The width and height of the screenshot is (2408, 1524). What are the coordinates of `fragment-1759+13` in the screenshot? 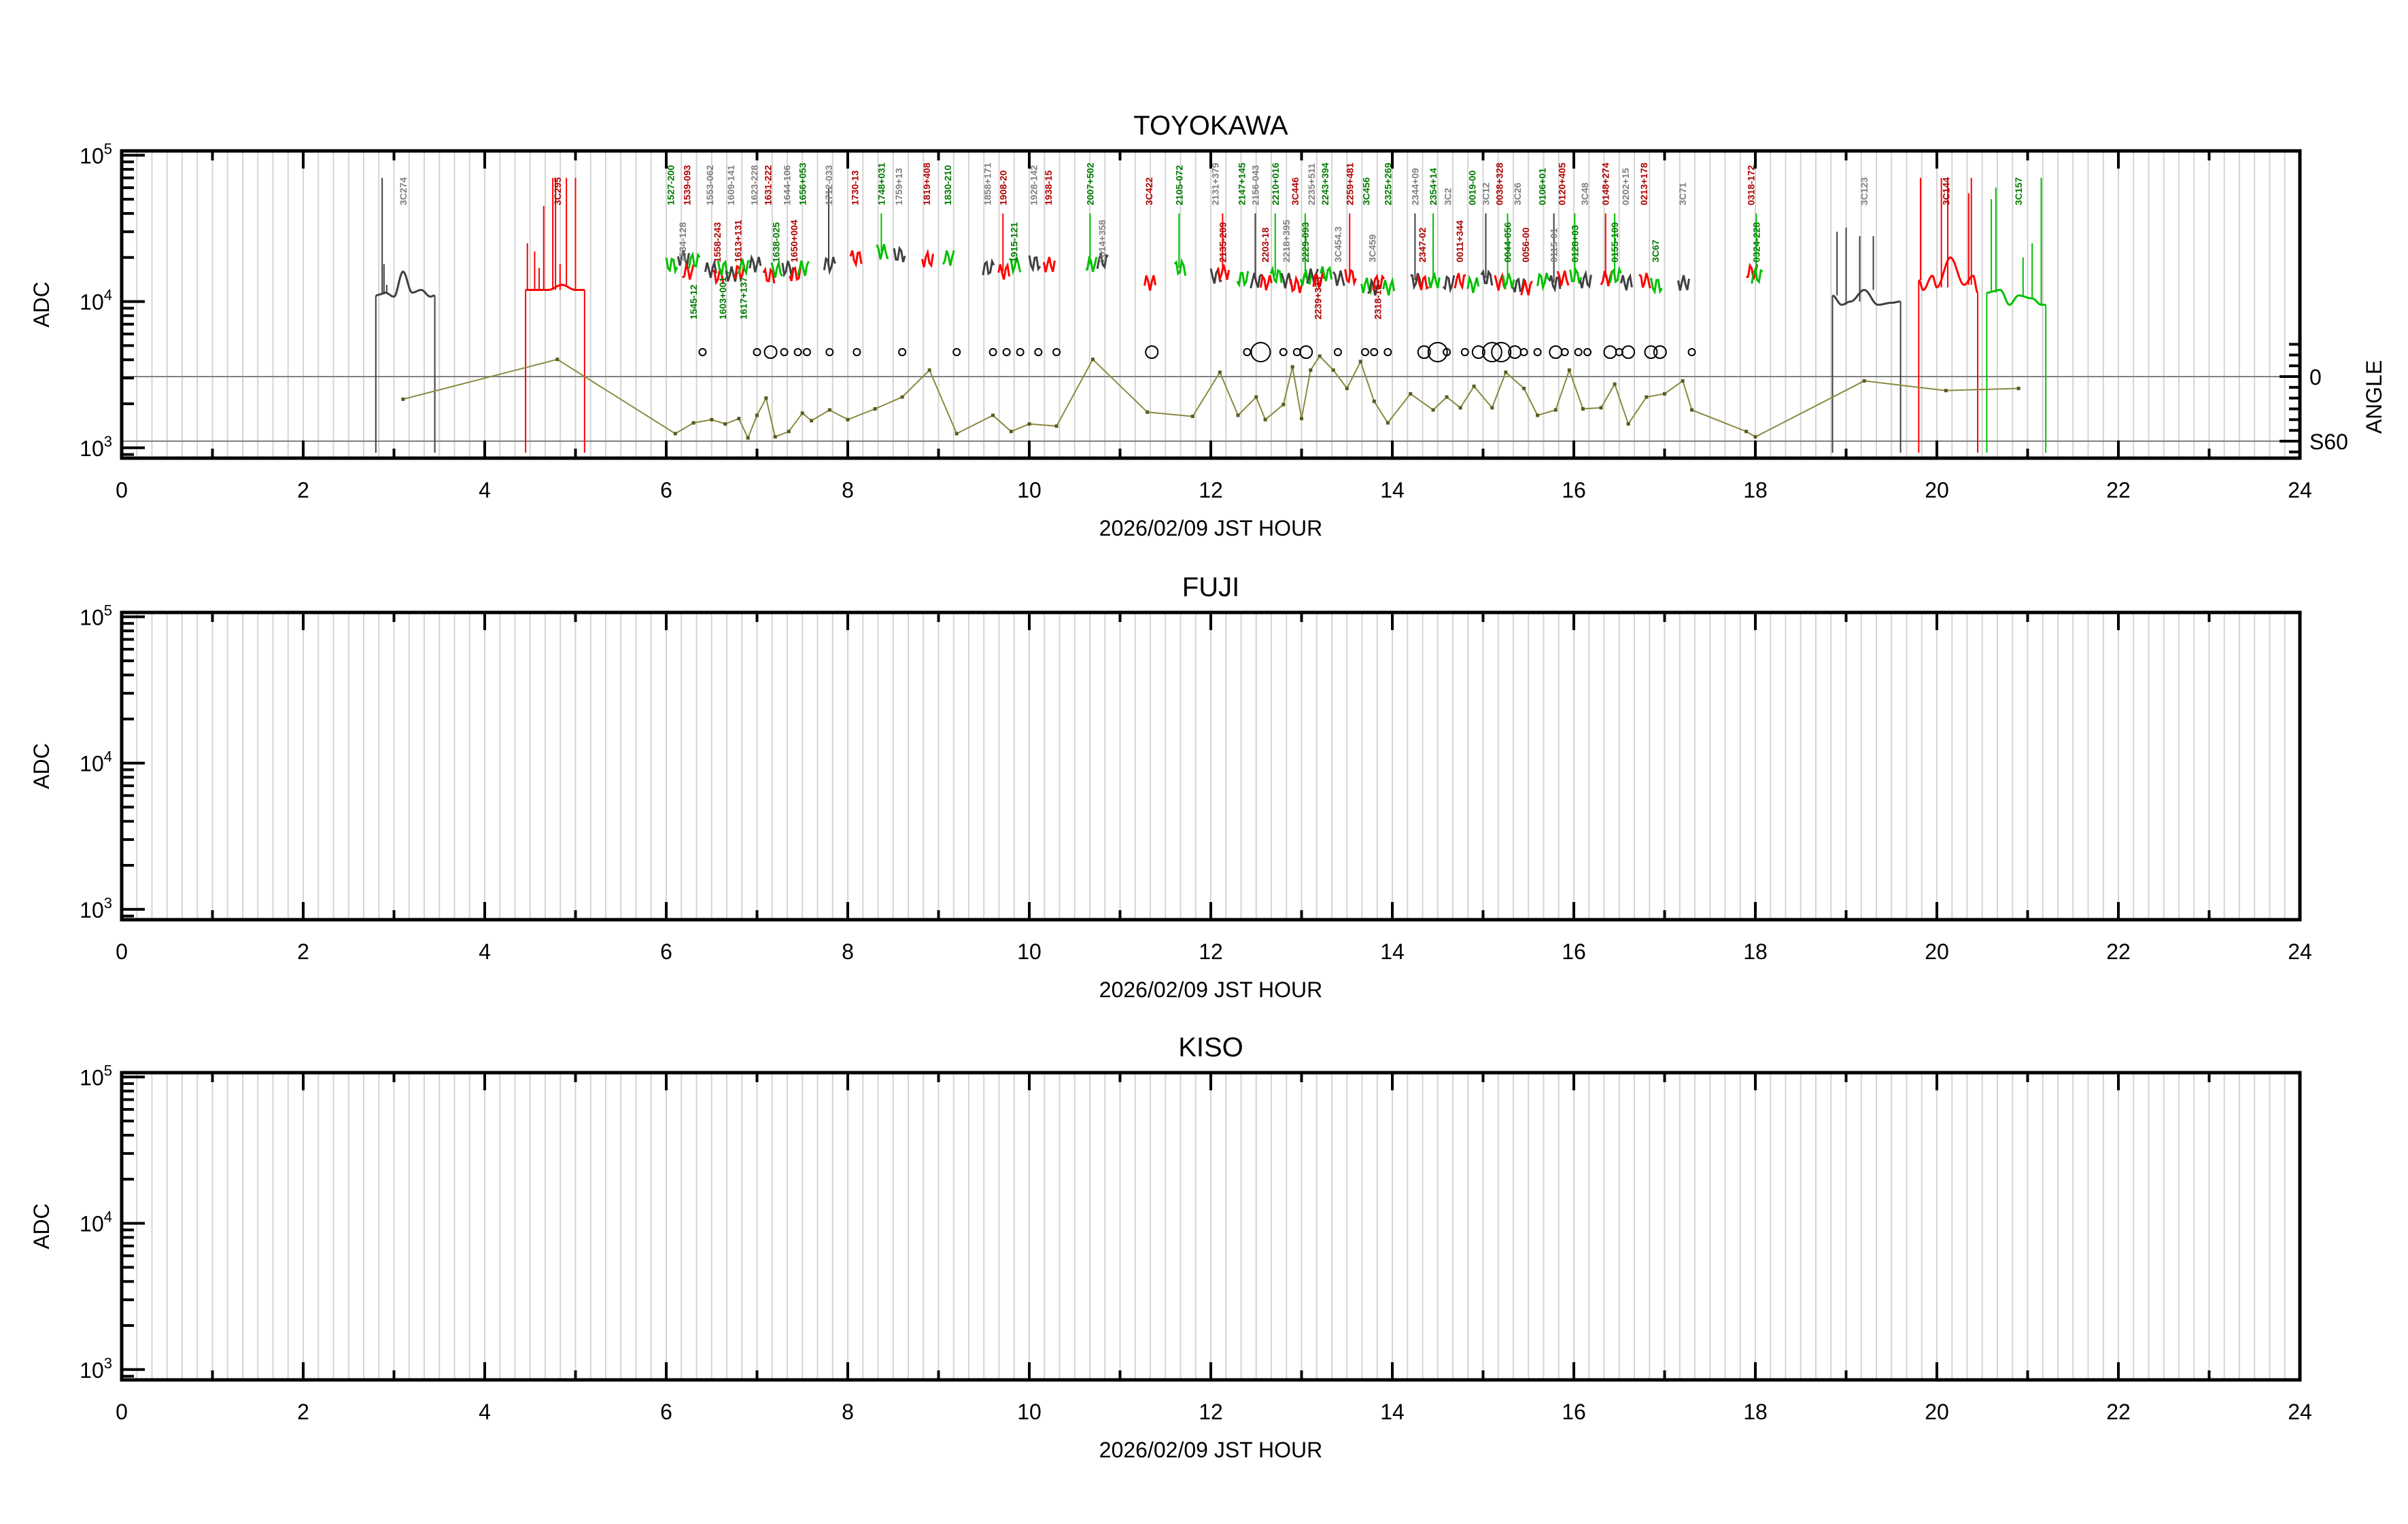 It's located at (899, 253).